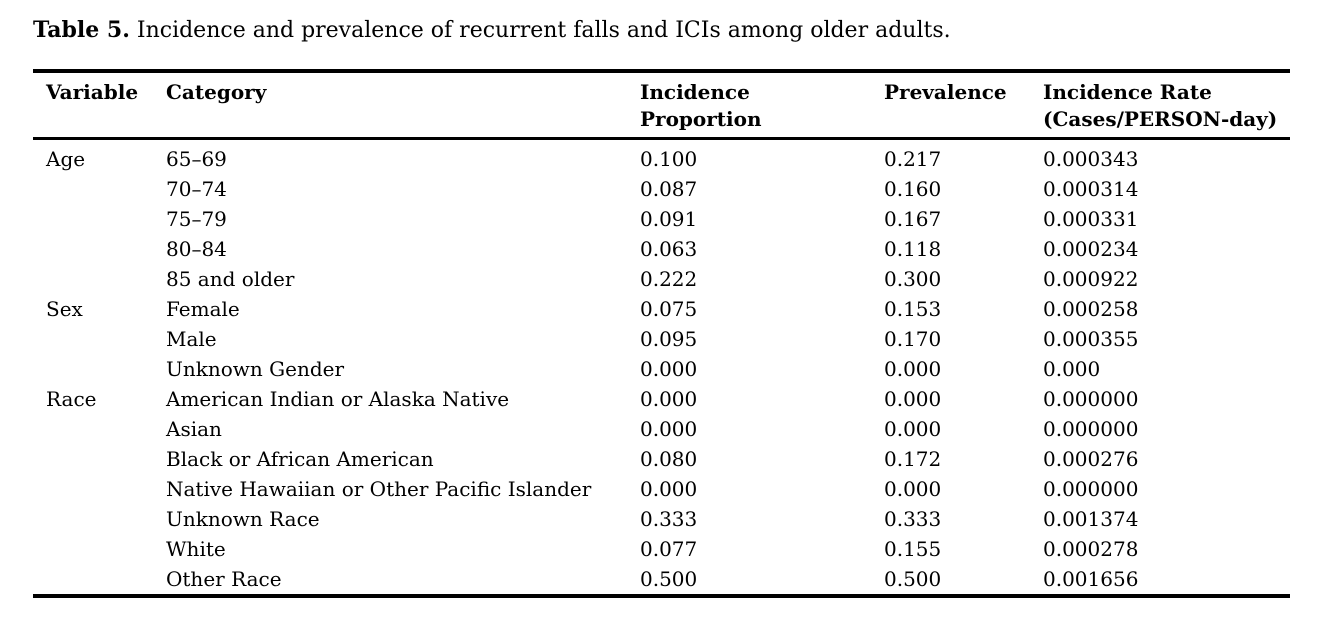 The height and width of the screenshot is (624, 1319). Describe the element at coordinates (1091, 189) in the screenshot. I see `cell-incidence-rate: 0.000314` at that location.